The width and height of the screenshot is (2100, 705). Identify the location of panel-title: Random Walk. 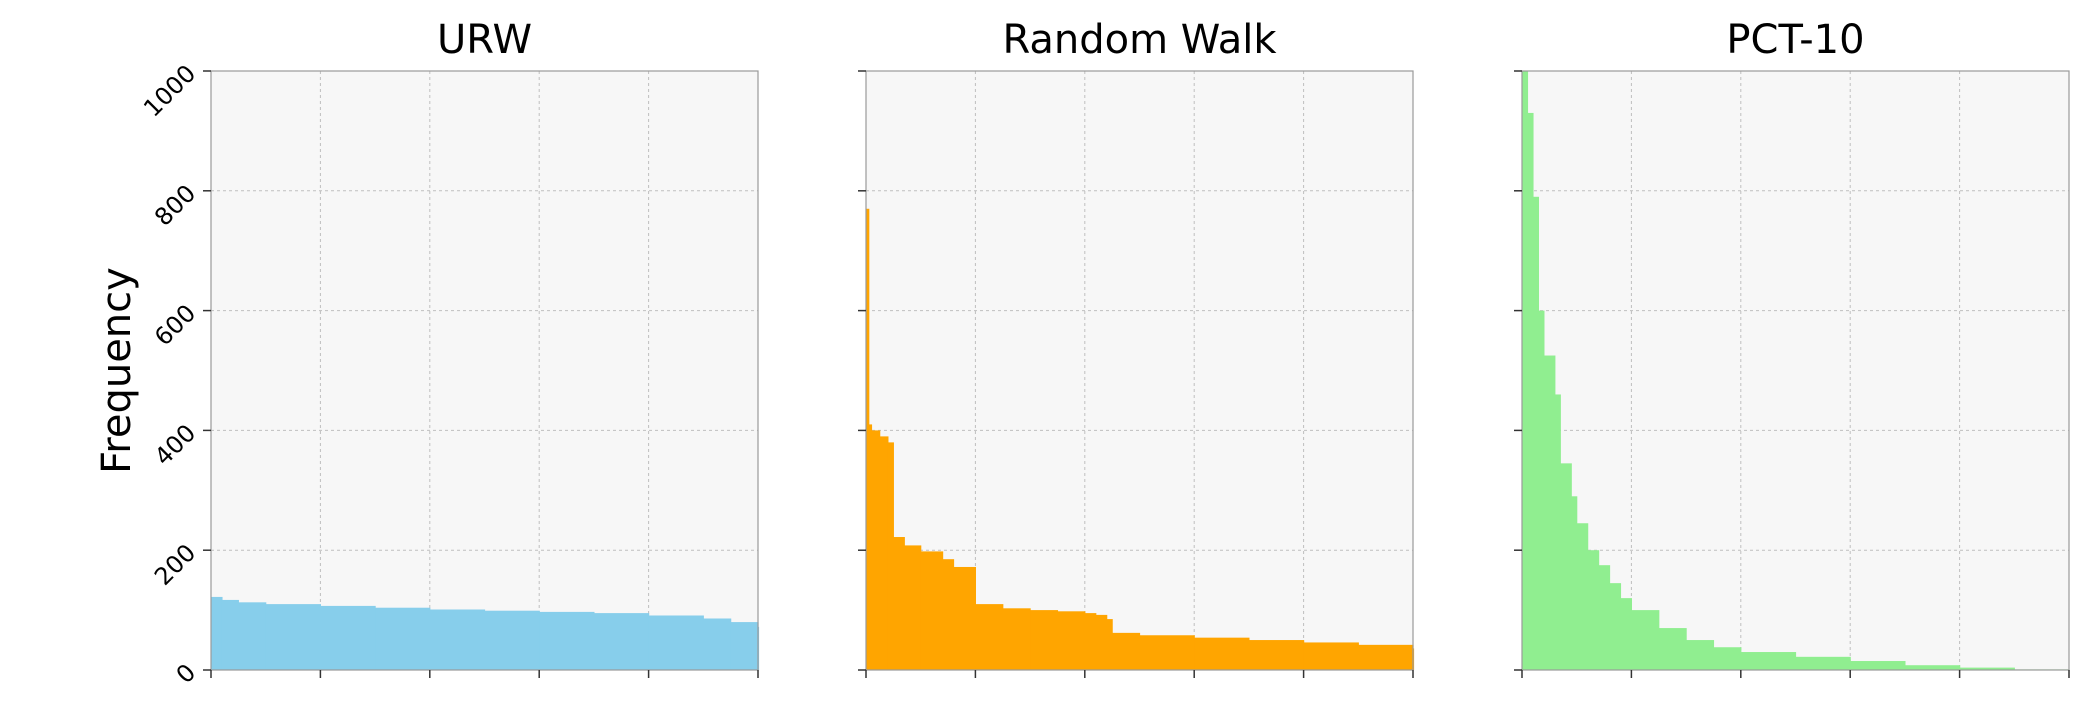
(1139, 40).